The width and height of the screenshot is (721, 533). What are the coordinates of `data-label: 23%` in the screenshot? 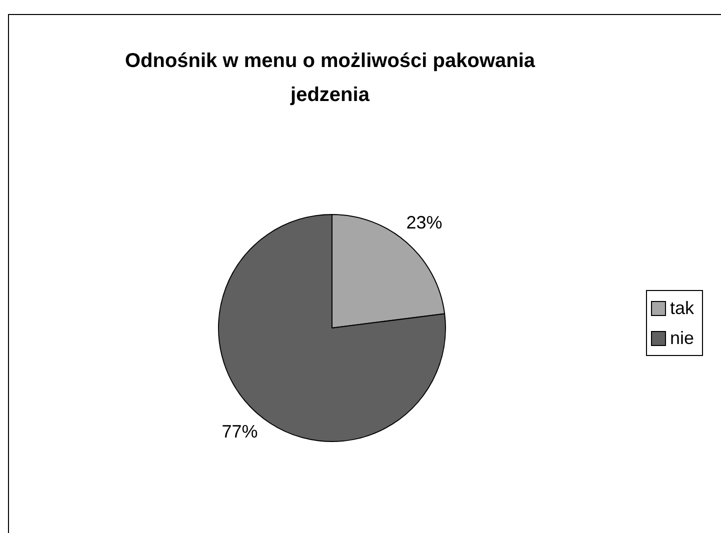 It's located at (424, 222).